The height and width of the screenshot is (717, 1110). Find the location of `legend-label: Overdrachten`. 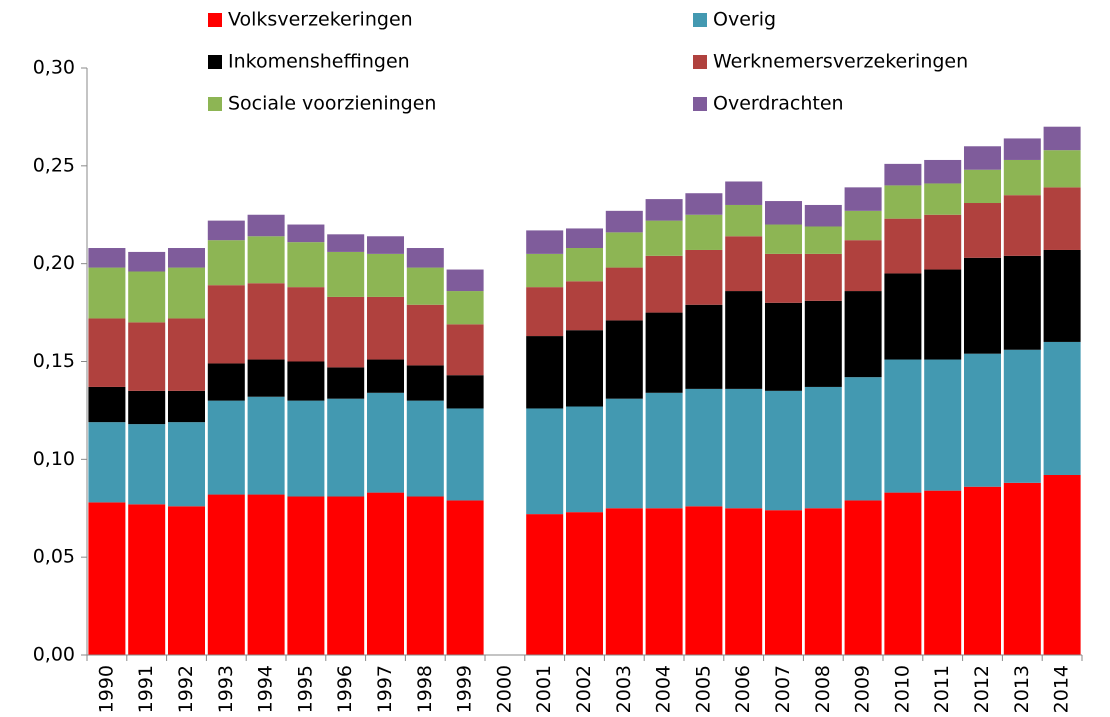

legend-label: Overdrachten is located at coordinates (778, 104).